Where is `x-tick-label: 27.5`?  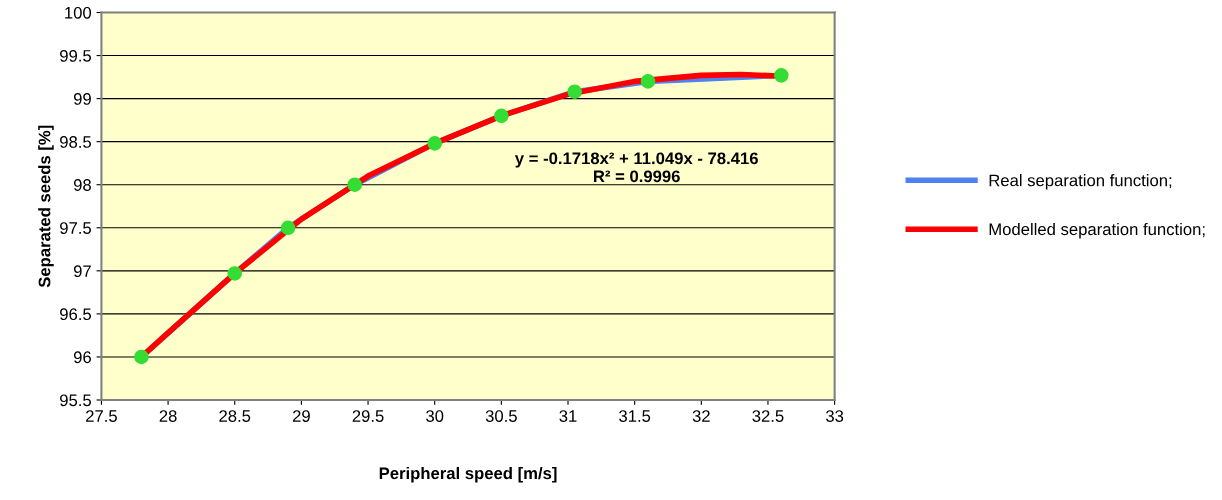 x-tick-label: 27.5 is located at coordinates (101, 416).